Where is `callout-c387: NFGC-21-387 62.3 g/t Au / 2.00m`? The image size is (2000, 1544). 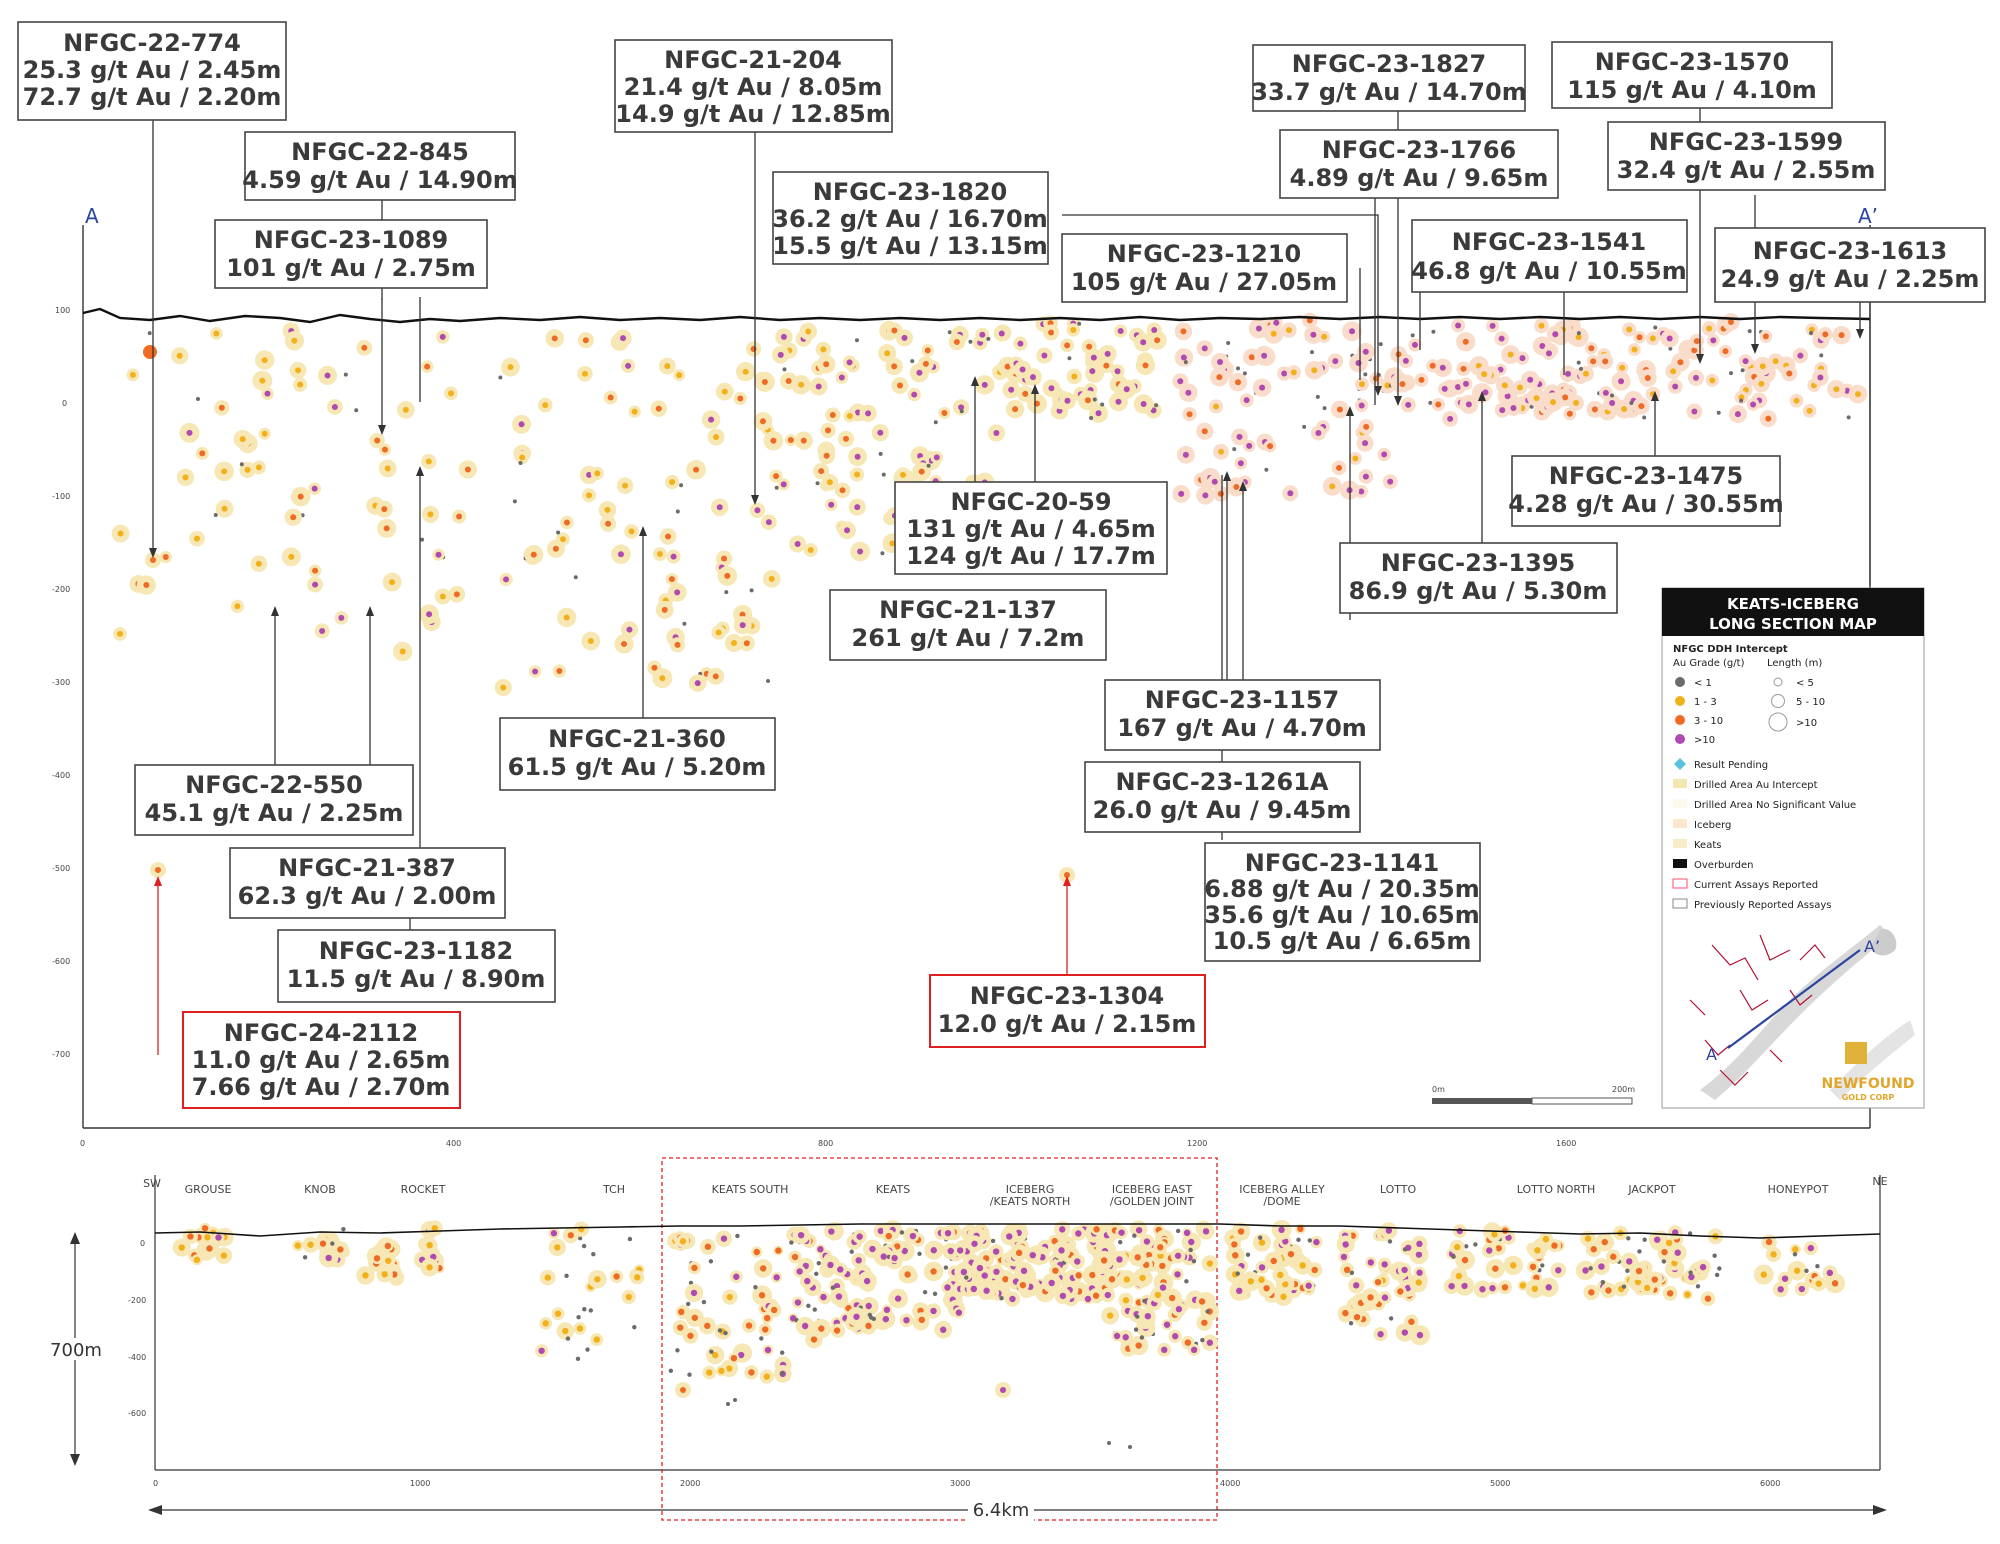
callout-c387: NFGC-21-387 62.3 g/t Au / 2.00m is located at coordinates (367, 883).